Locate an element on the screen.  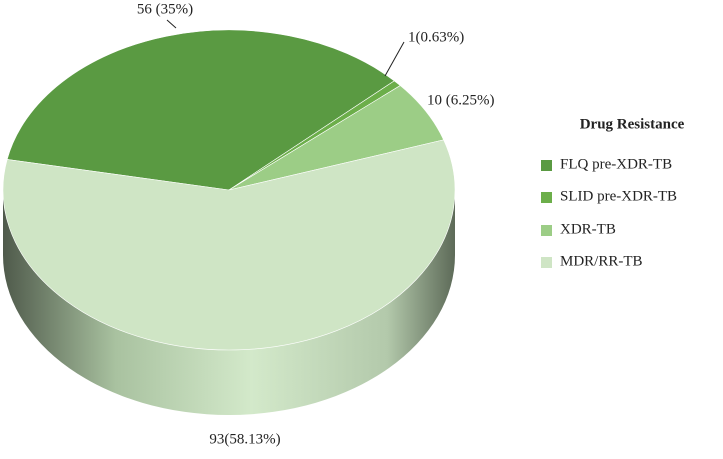
data-label: 1(0.63%) is located at coordinates (436, 37).